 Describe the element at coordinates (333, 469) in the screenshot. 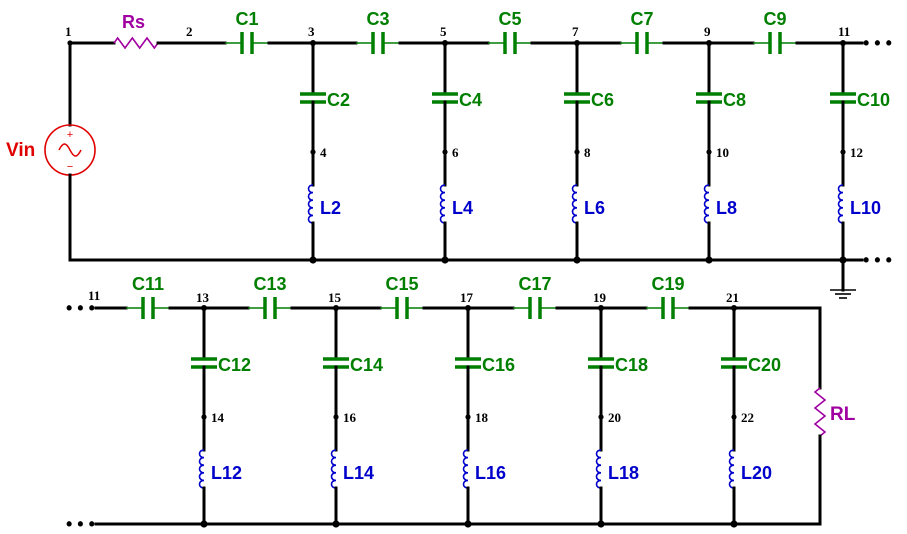

I see `bottom-shunt-1-inductor` at that location.